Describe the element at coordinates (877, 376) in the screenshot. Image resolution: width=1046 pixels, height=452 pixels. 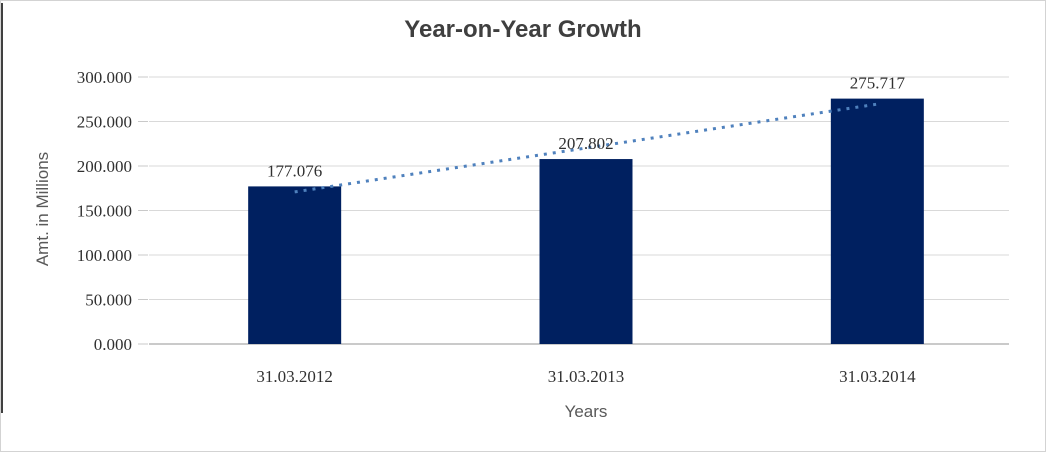
I see `x-tick-label: 31.03.2014` at that location.